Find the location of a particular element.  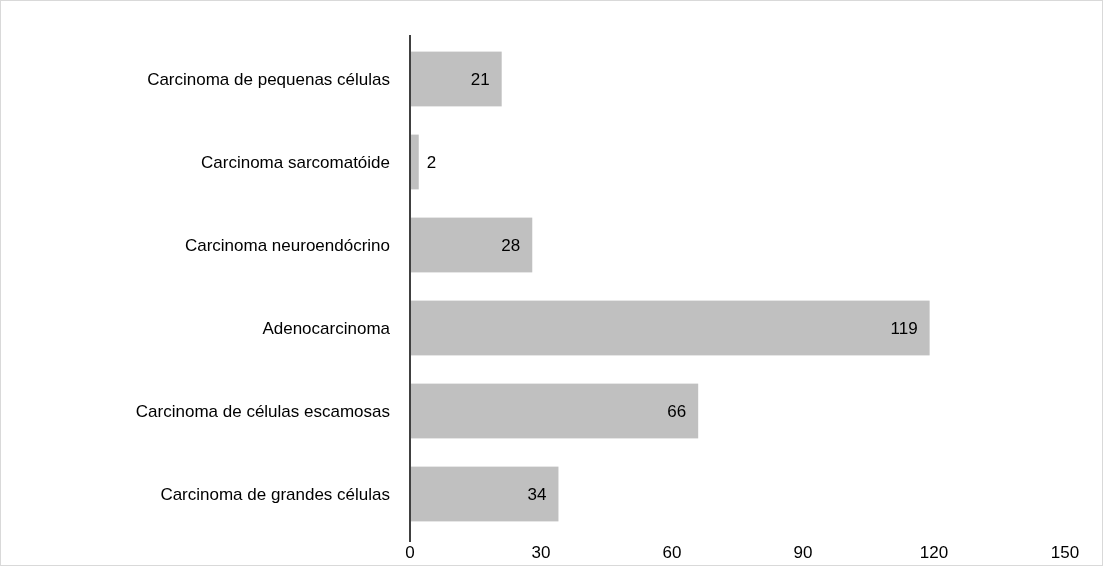

y-tick-label: Adenocarcinoma is located at coordinates (326, 328).